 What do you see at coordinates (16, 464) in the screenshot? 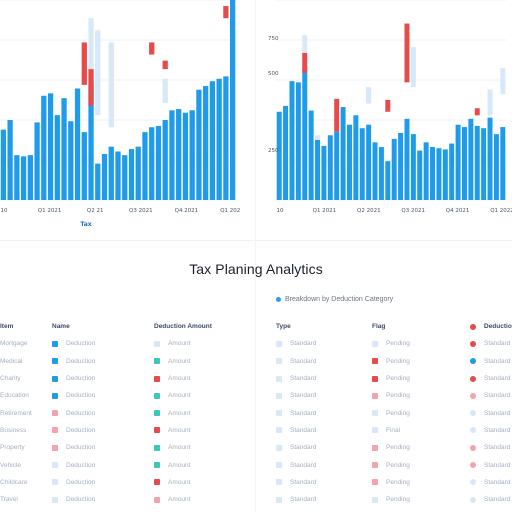
I see `table-row: Vehicle` at bounding box center [16, 464].